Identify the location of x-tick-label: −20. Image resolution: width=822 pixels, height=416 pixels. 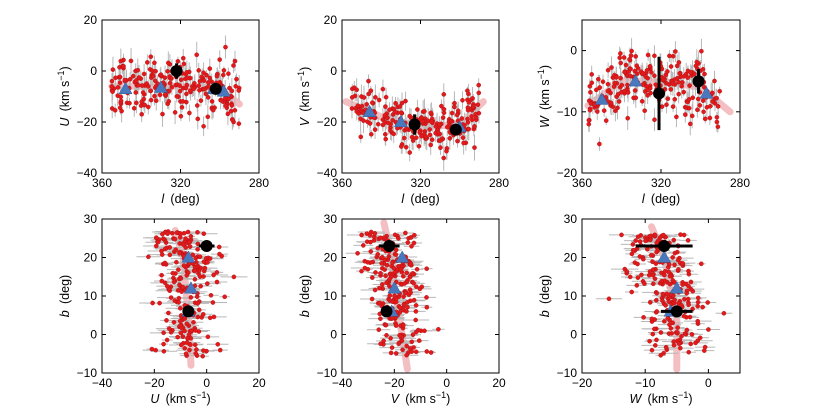
(394, 383).